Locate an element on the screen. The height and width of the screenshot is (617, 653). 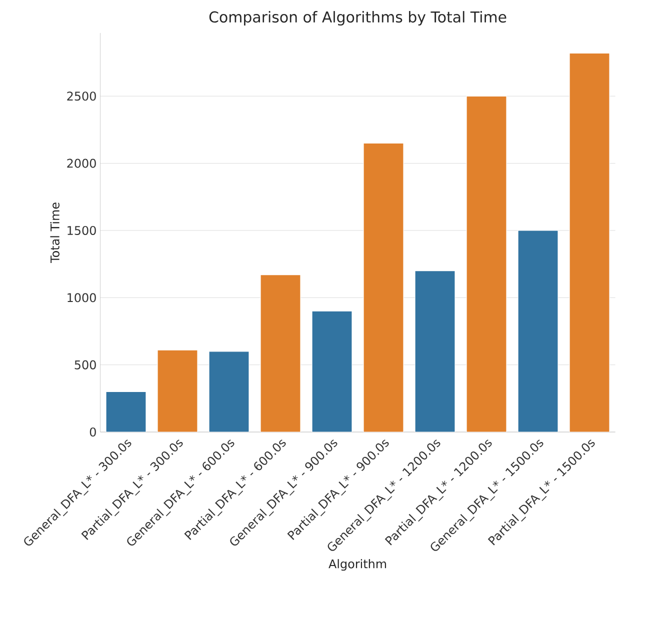
y-tick-label: 2500 is located at coordinates (81, 96).